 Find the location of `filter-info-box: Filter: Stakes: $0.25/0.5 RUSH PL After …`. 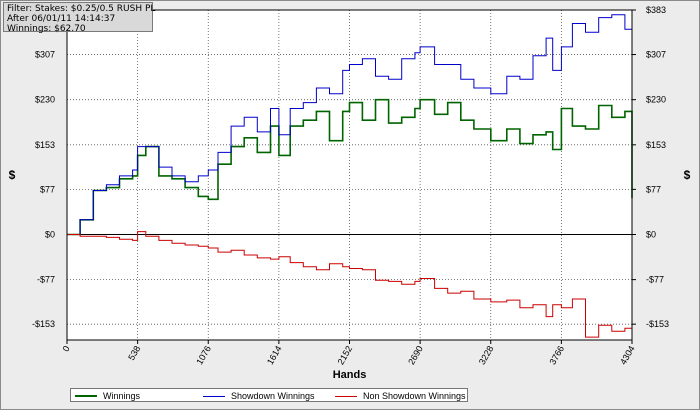

filter-info-box: Filter: Stakes: $0.25/0.5 RUSH PL After … is located at coordinates (79, 18).